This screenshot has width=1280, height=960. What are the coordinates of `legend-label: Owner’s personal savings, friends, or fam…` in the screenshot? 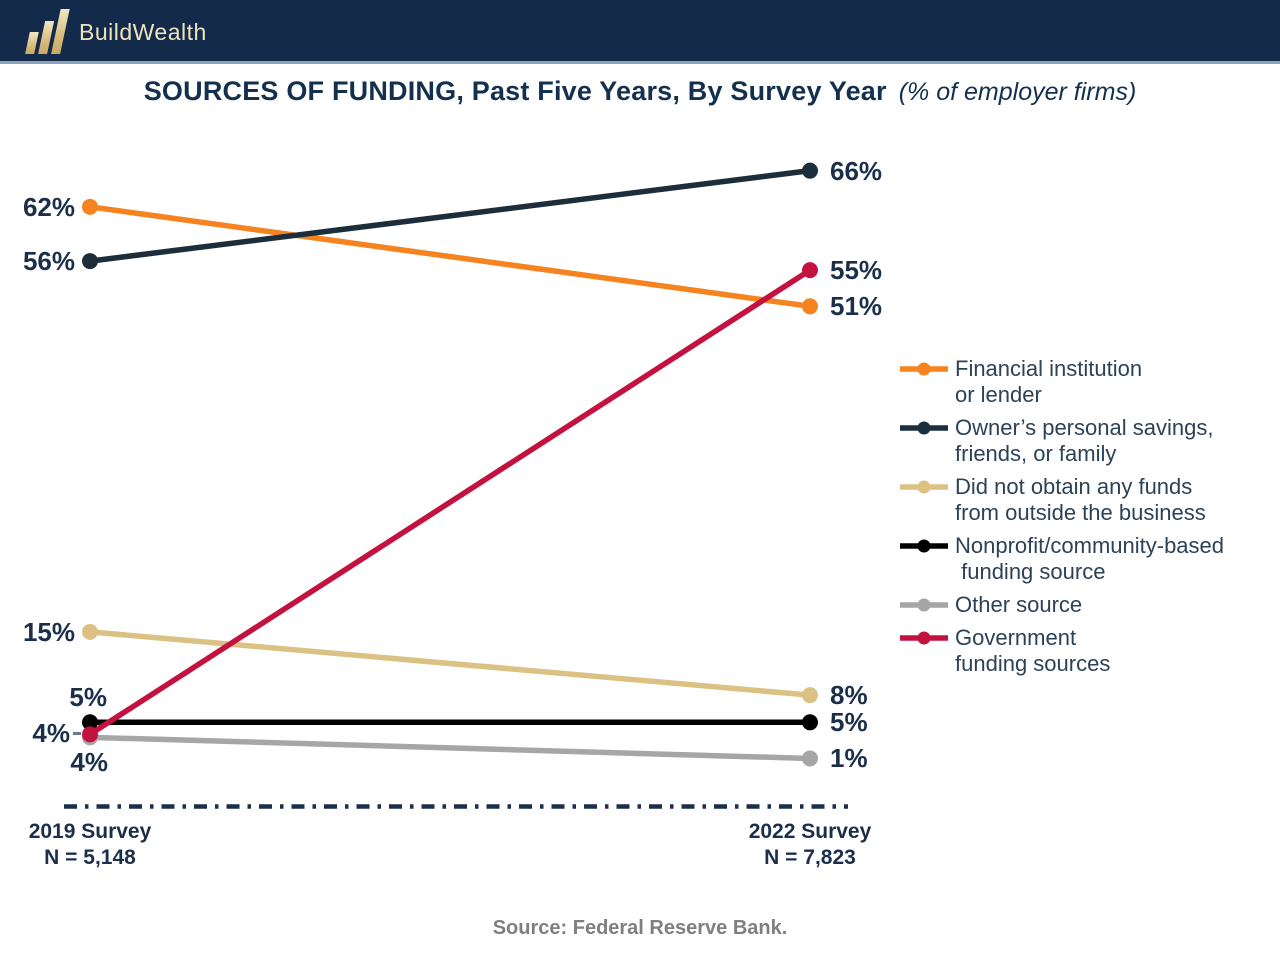 It's located at (1084, 440).